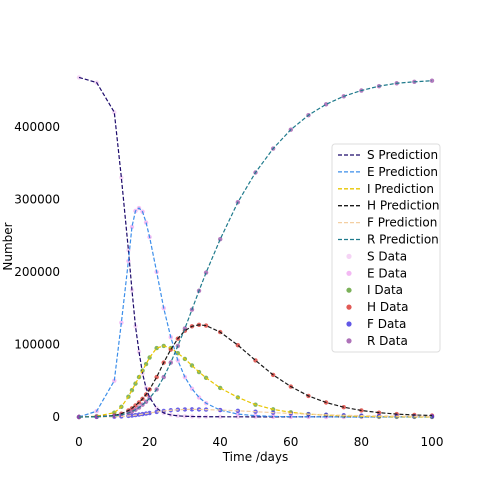 The height and width of the screenshot is (498, 498). I want to click on legend-label: E Prediction, so click(402, 172).